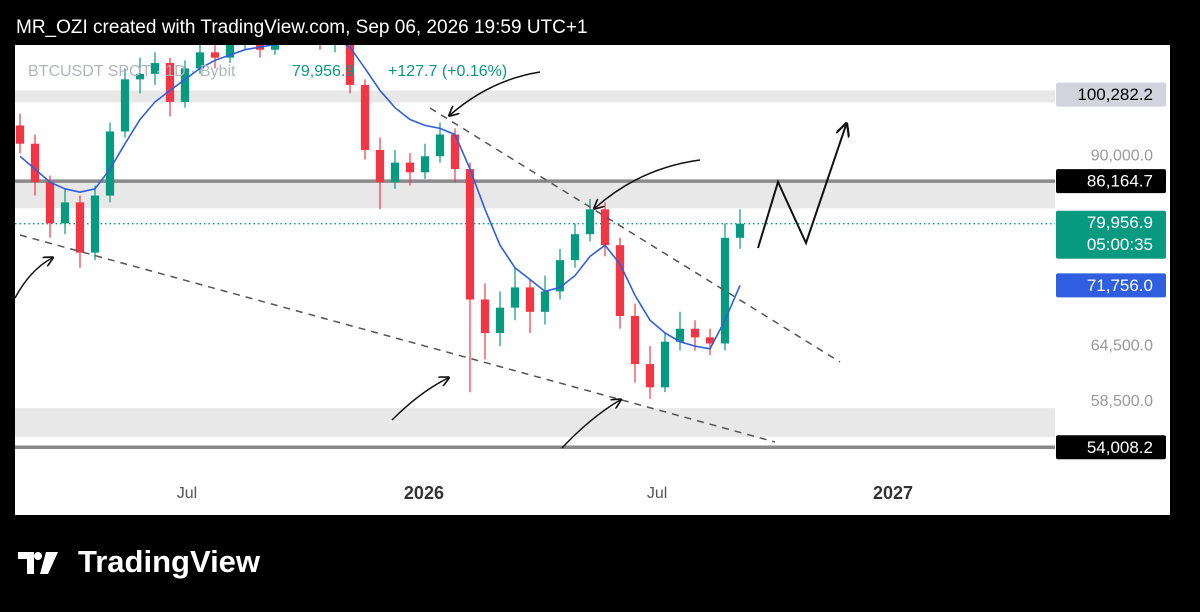  What do you see at coordinates (323, 71) in the screenshot?
I see `legend-price: 79,956.9` at bounding box center [323, 71].